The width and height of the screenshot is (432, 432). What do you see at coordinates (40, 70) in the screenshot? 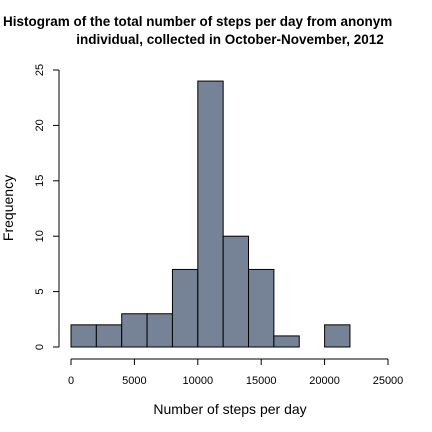
I see `y-tick-label: 25` at bounding box center [40, 70].